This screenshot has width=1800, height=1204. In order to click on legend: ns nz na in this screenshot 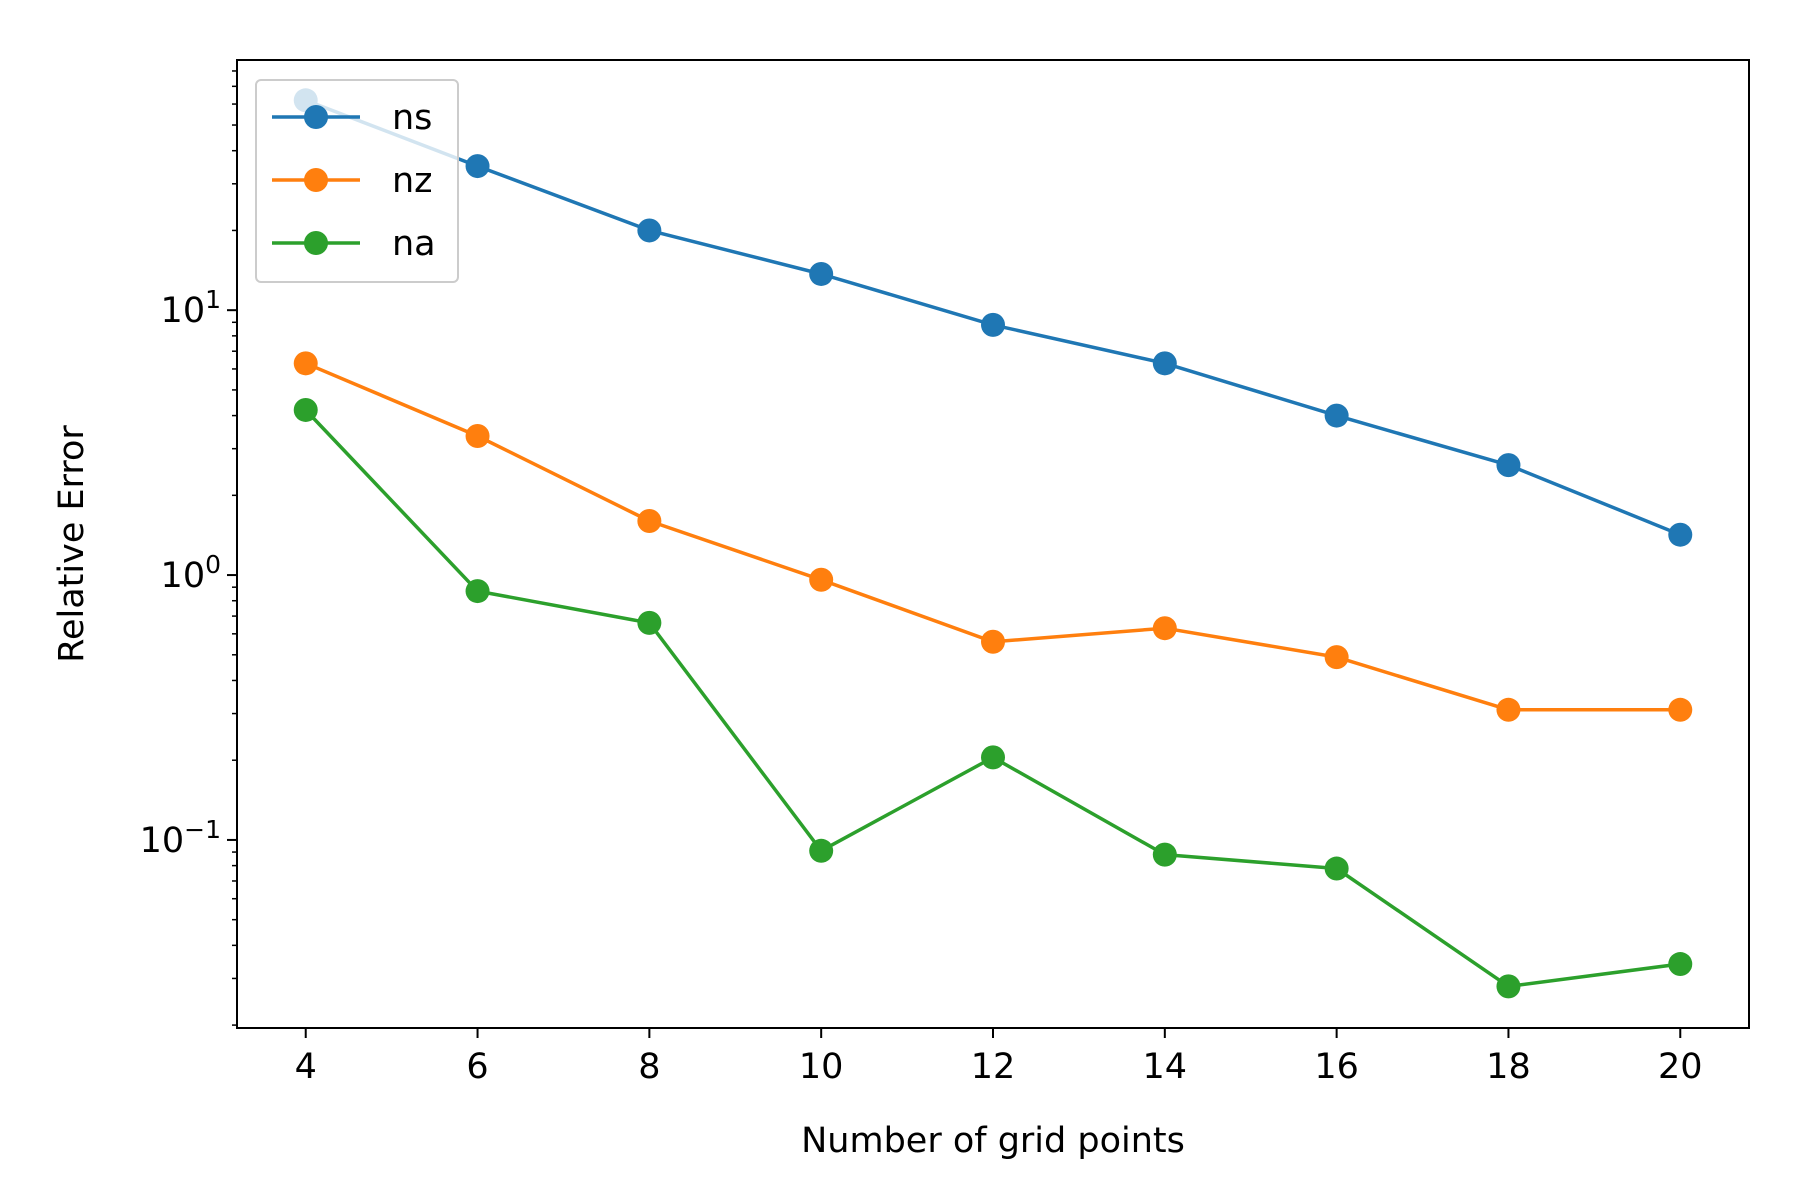, I will do `click(357, 181)`.